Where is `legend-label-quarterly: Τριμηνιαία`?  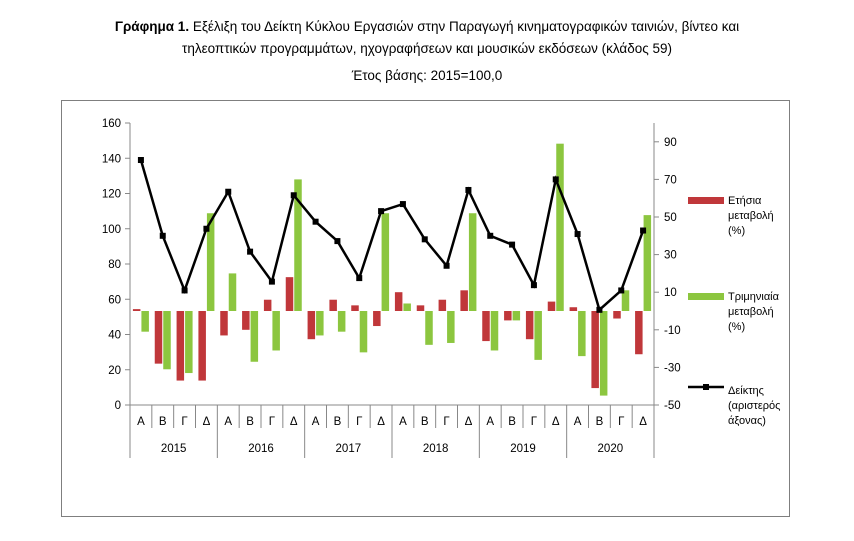 legend-label-quarterly: Τριμηνιαία is located at coordinates (754, 297).